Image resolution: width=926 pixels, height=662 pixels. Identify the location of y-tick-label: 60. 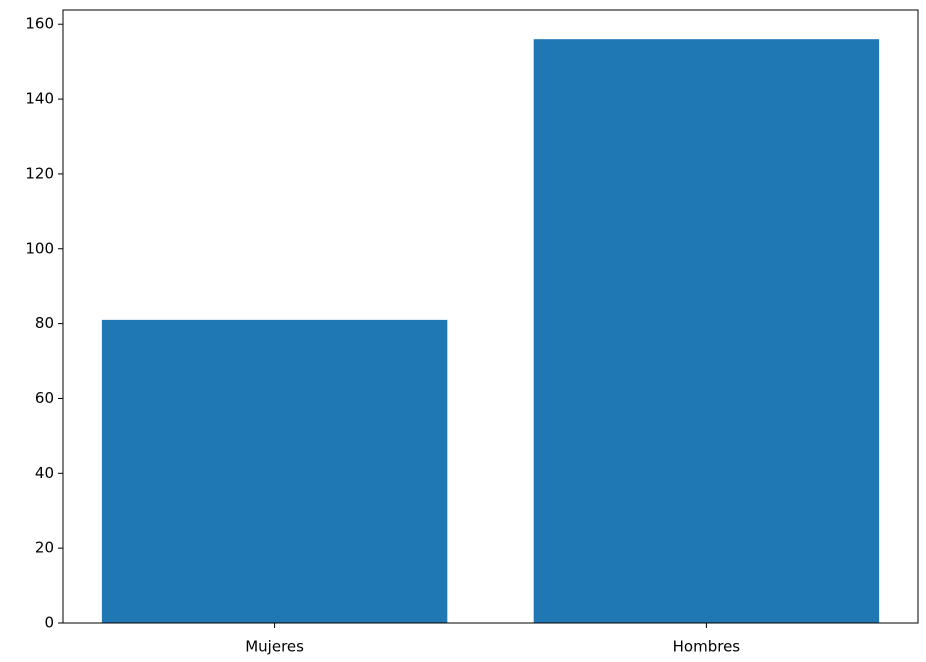
(44, 398).